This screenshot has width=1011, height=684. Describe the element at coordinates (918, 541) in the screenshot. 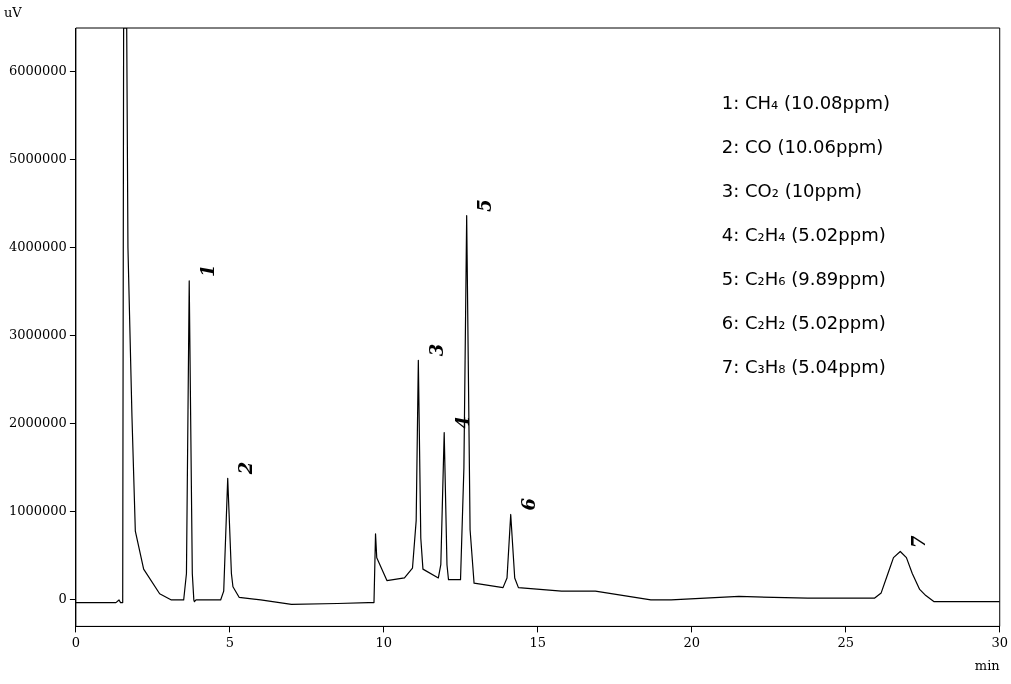

I see `annotation: 7` at that location.